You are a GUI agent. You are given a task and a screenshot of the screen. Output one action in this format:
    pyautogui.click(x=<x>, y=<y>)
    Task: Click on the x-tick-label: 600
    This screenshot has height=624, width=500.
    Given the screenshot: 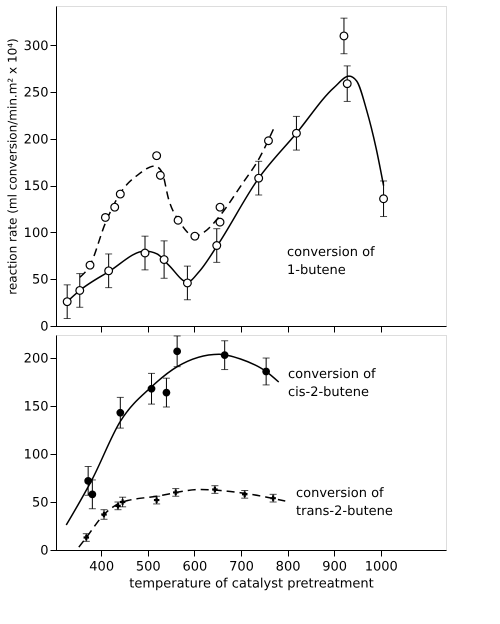 What is the action you would take?
    pyautogui.click(x=195, y=567)
    